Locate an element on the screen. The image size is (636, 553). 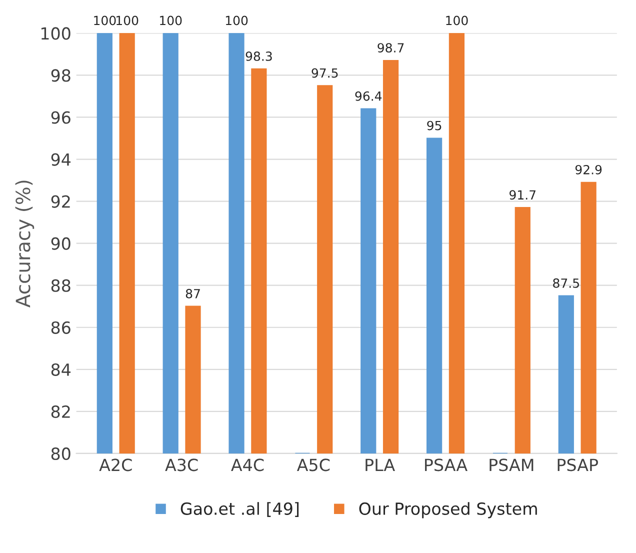
y-tick-label: 86 is located at coordinates (60, 327).